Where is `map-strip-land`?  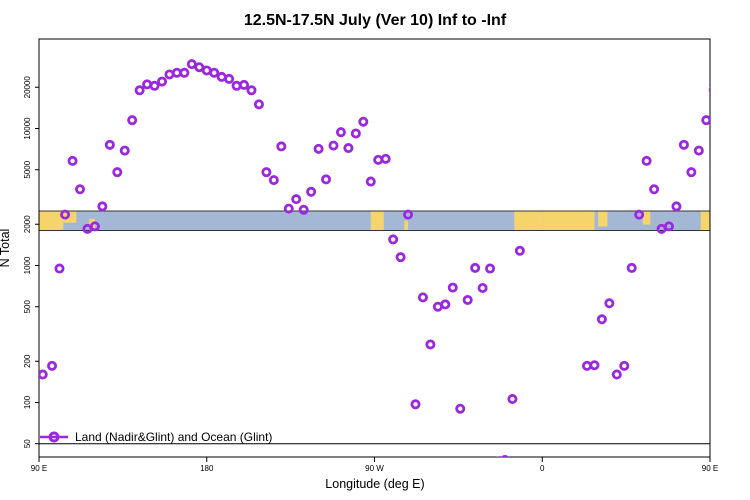
map-strip-land is located at coordinates (374, 220).